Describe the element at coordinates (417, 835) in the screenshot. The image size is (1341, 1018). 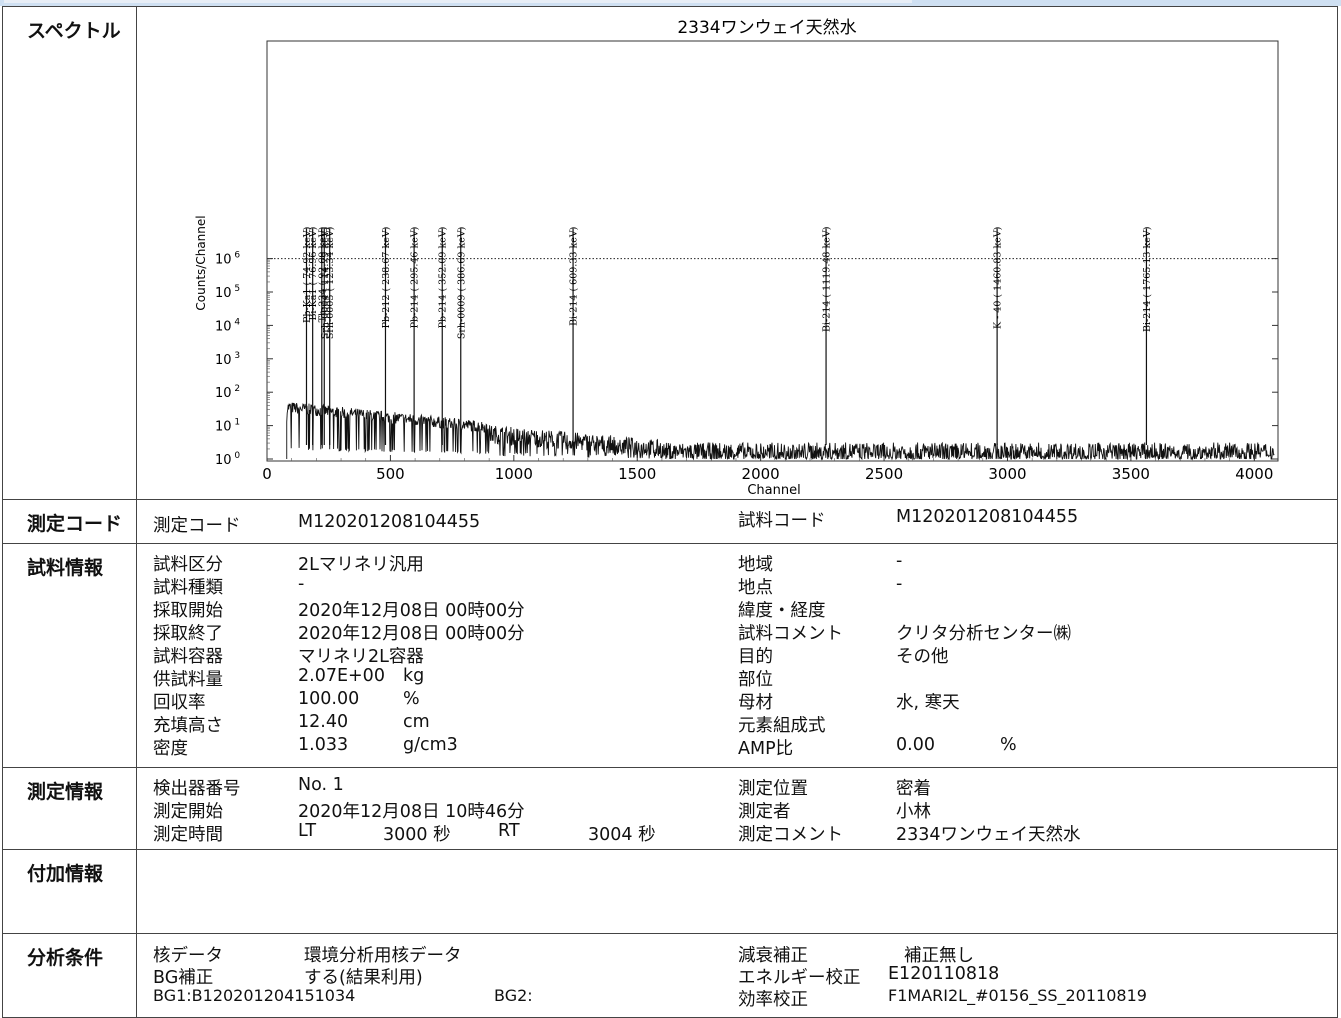
I see `lt-value: 3000 秒` at that location.